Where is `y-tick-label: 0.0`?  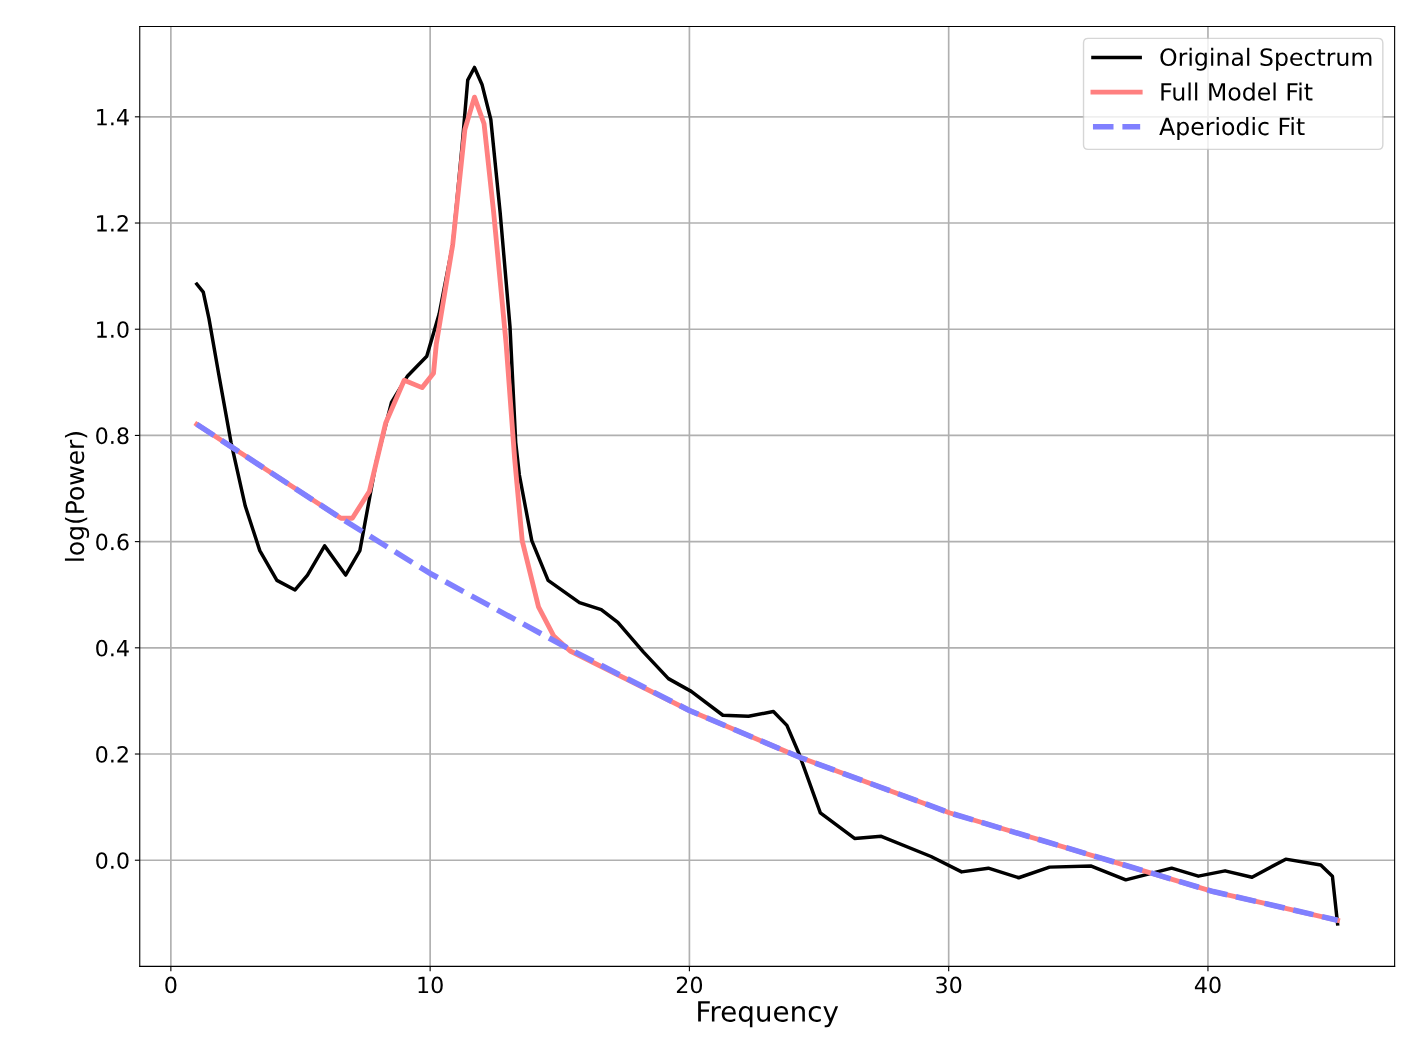 y-tick-label: 0.0 is located at coordinates (112, 860).